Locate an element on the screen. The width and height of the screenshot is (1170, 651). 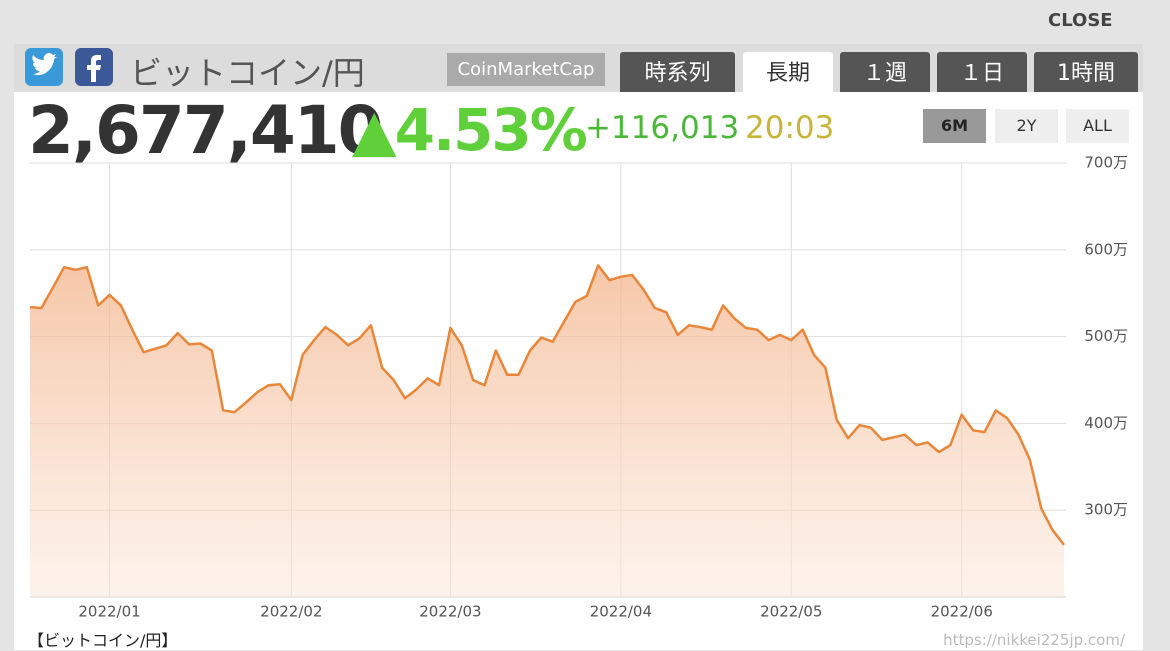
tab: １日 is located at coordinates (982, 72).